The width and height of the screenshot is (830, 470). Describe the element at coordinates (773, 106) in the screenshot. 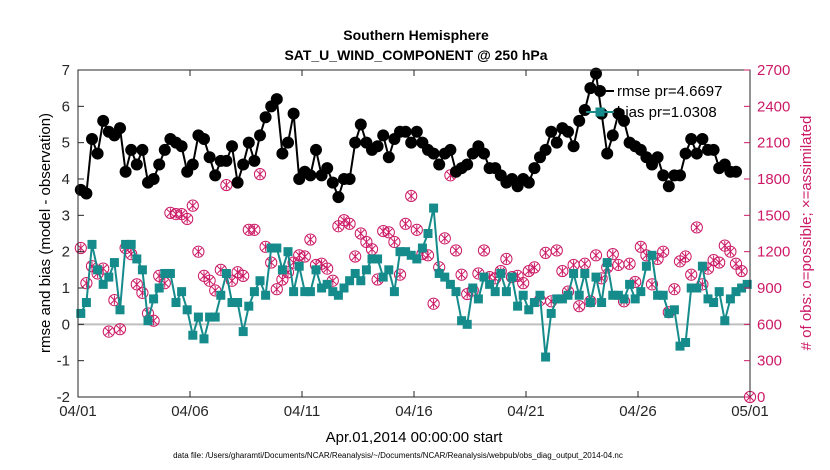

I see `right-tick-label: 2400` at that location.